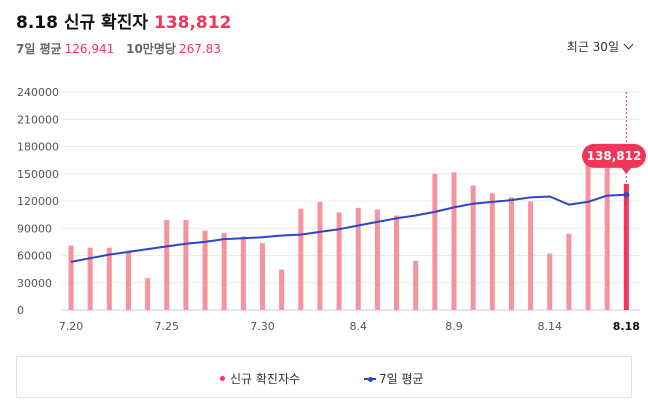 This screenshot has width=648, height=409. Describe the element at coordinates (592, 47) in the screenshot. I see `range-label: 최근 30일` at that location.